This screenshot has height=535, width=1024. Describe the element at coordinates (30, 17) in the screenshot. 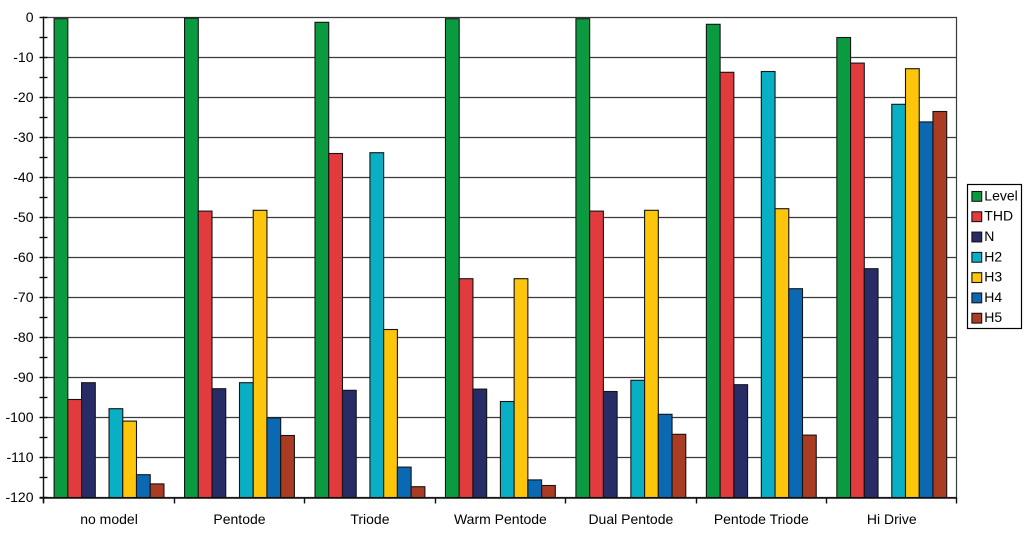

I see `svg-text: 0` at that location.